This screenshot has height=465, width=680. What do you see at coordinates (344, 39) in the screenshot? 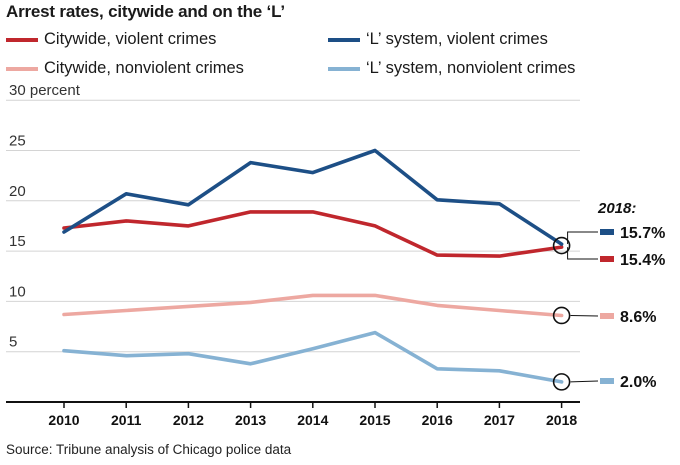
I see `legend-swatch-l-violent` at bounding box center [344, 39].